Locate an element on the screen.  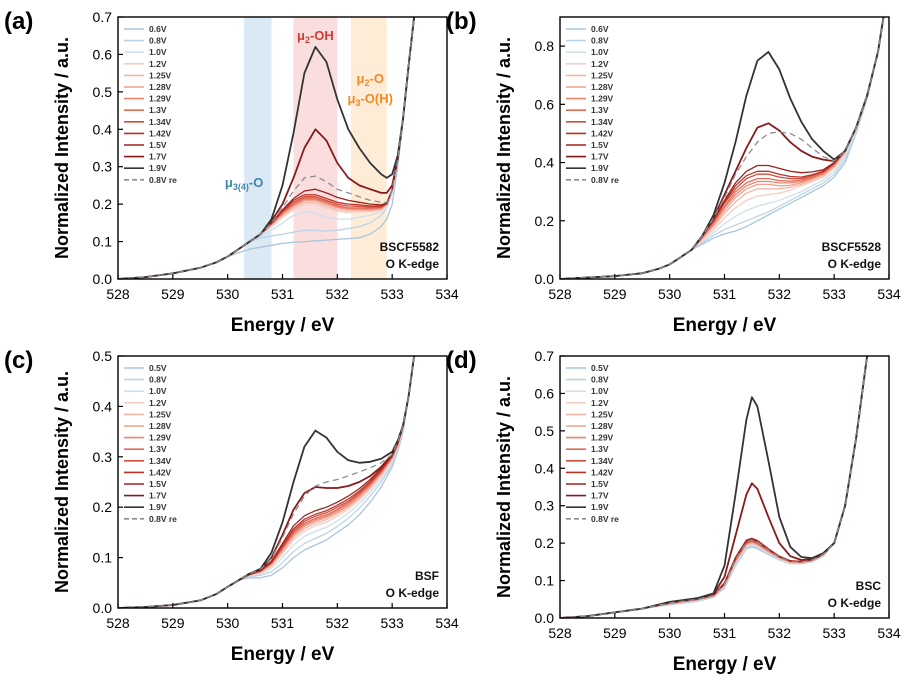
y-tick-label: 0.3 is located at coordinates (103, 167).